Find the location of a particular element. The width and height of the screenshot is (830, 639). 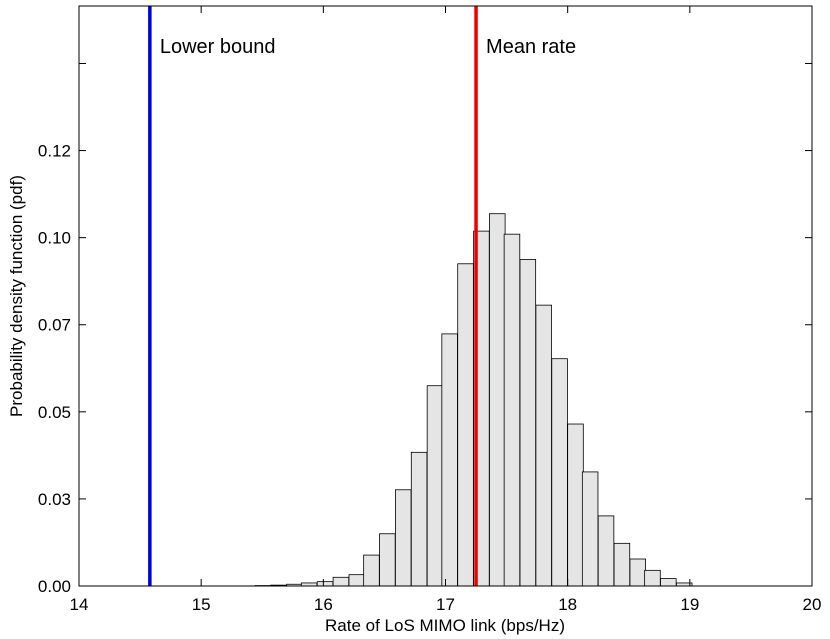

x-tick-label: 17 is located at coordinates (445, 604).